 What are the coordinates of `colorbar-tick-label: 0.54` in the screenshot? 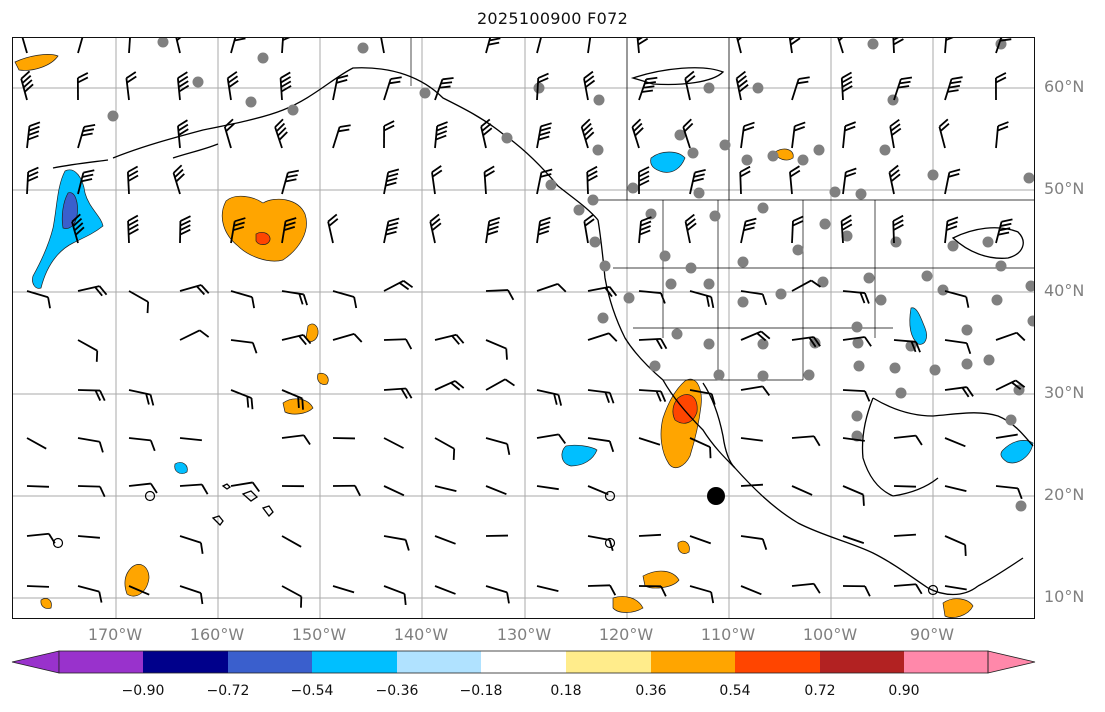 It's located at (735, 691).